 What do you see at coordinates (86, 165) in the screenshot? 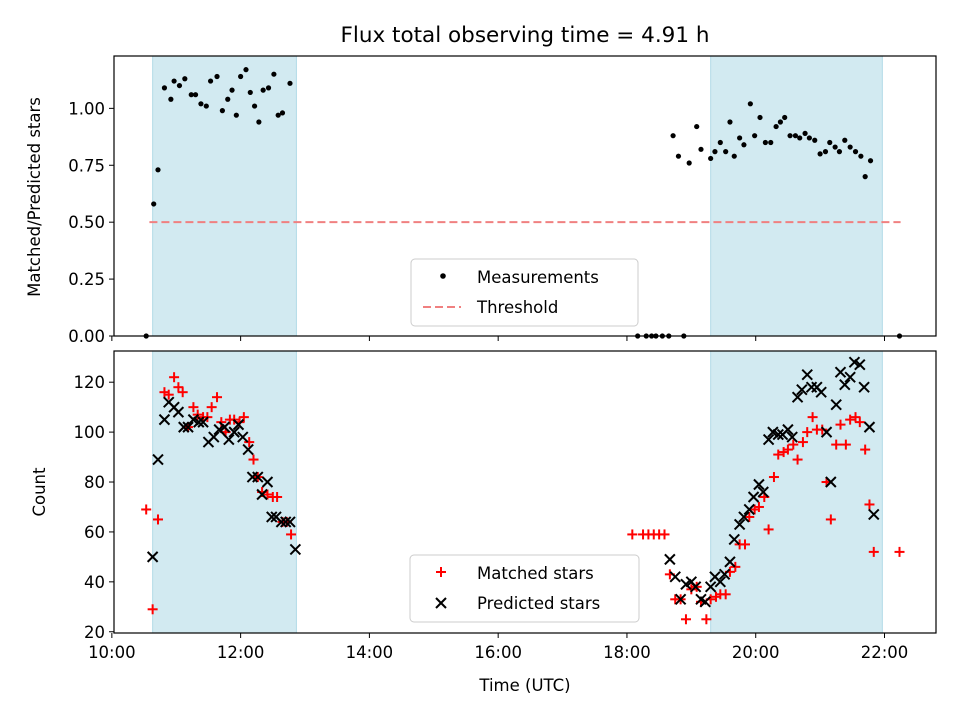
I see `top-y-tick-label: 0.75` at bounding box center [86, 165].